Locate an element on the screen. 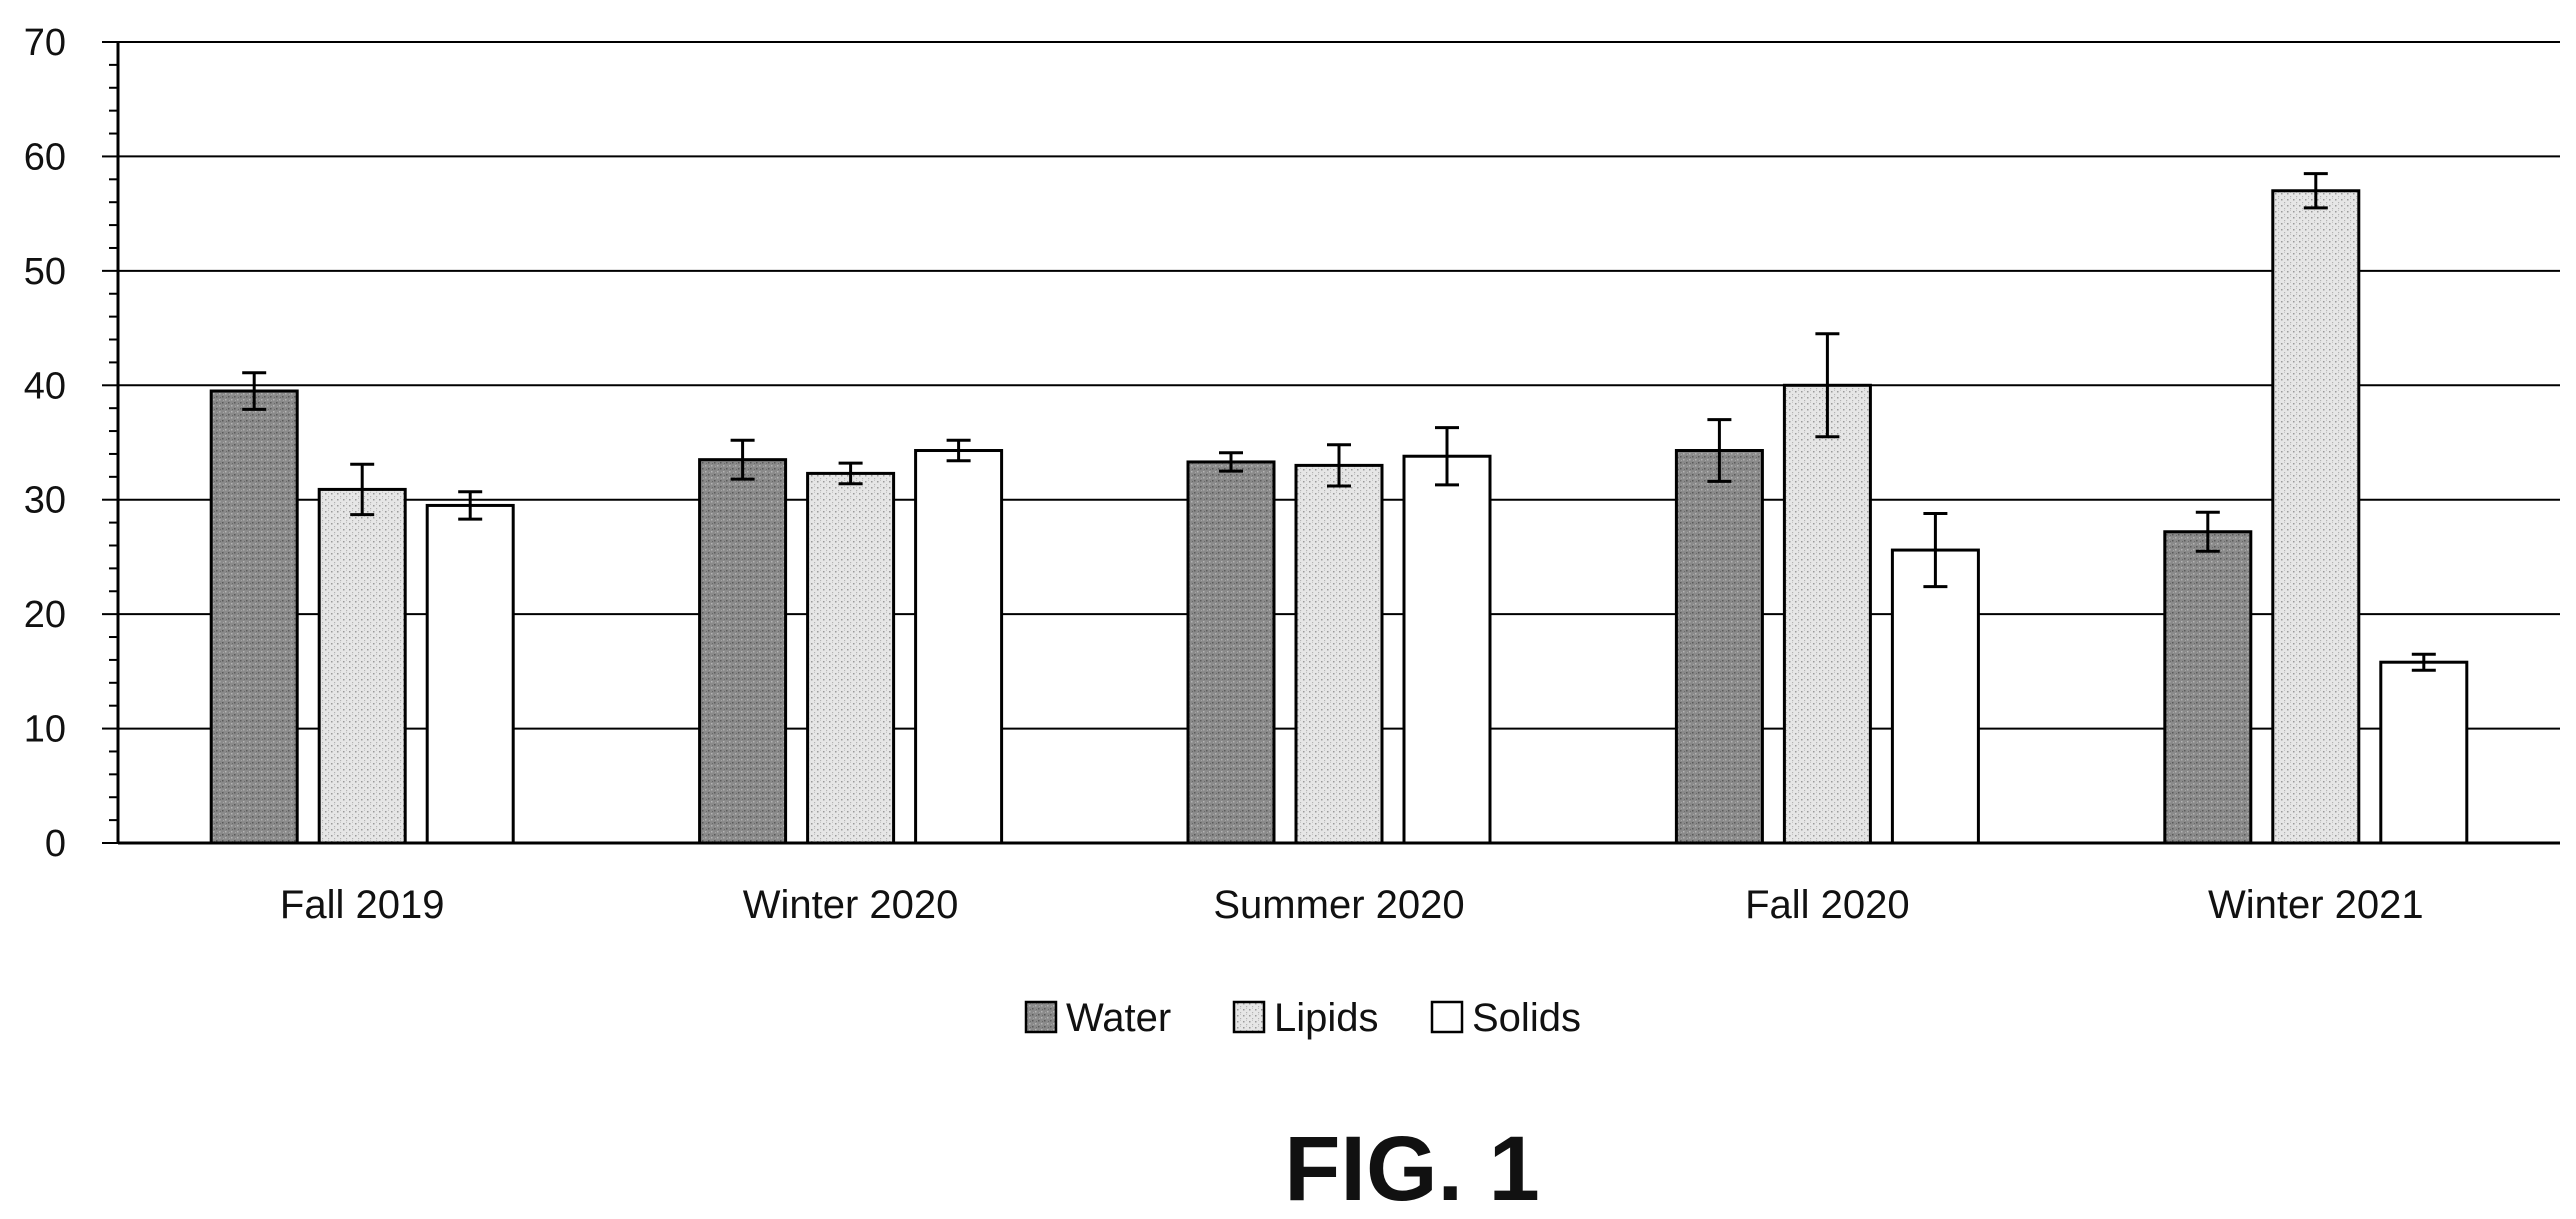  y-tick-label: 50 is located at coordinates (45, 272).